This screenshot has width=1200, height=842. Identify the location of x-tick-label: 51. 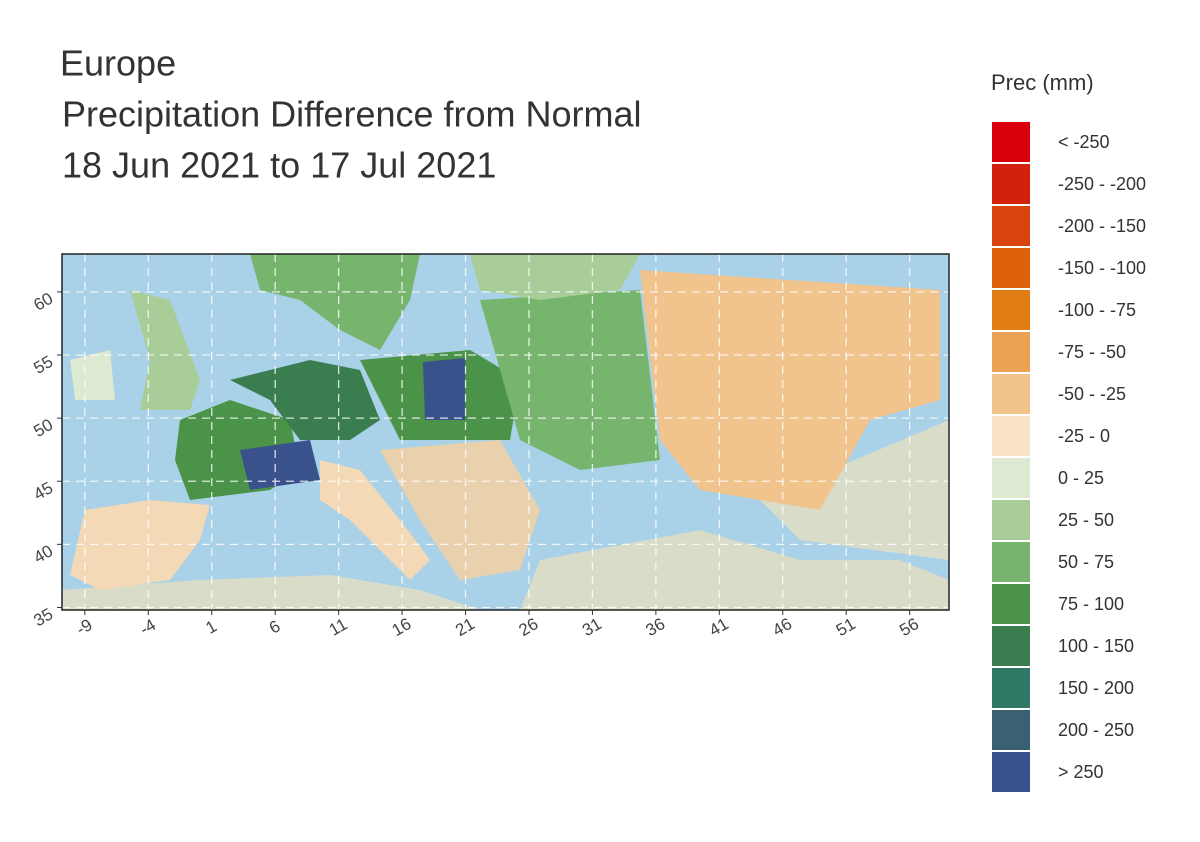
(846, 627).